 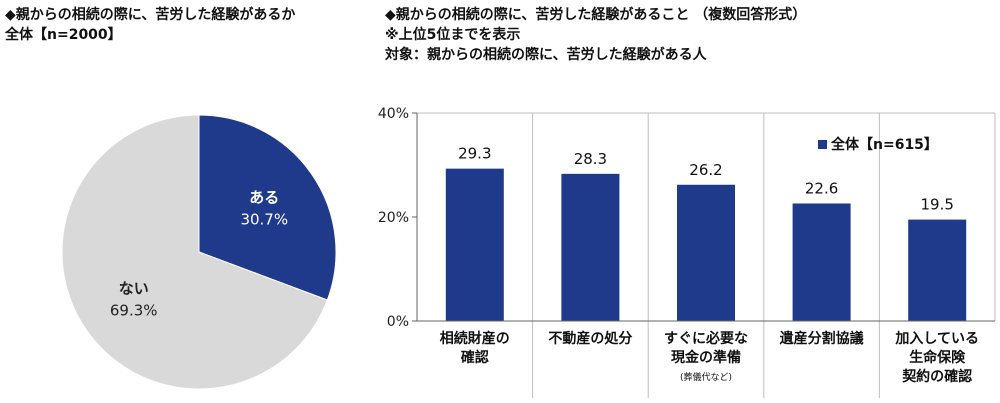 What do you see at coordinates (475, 338) in the screenshot?
I see `category-label-0: 相続財産の` at bounding box center [475, 338].